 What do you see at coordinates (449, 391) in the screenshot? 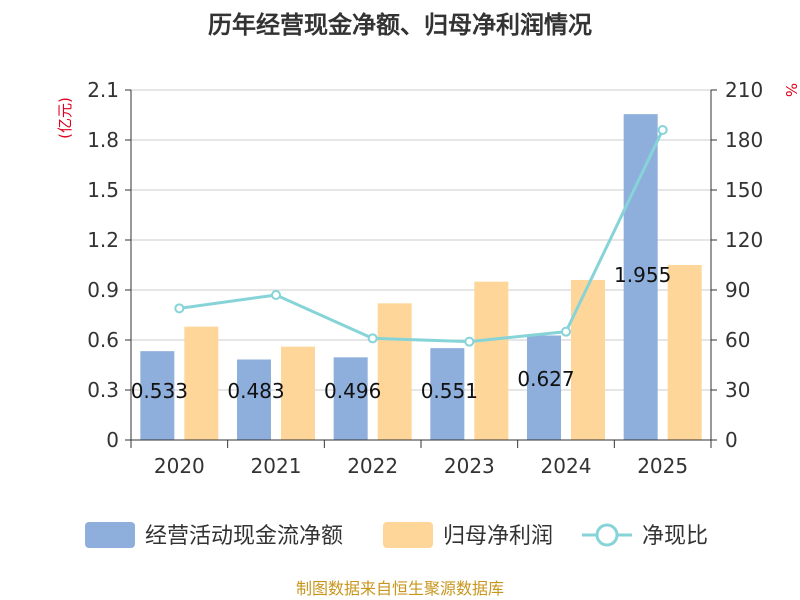
I see `data-label-ocf: 0.551` at bounding box center [449, 391].